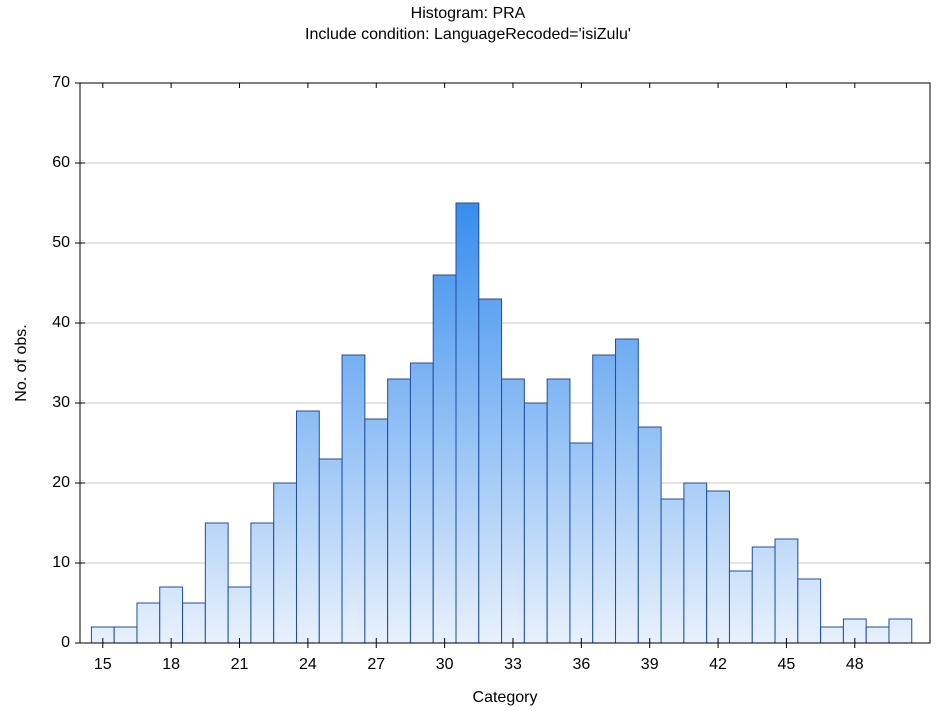 Image resolution: width=937 pixels, height=711 pixels. Describe the element at coordinates (61, 82) in the screenshot. I see `y-tick-label: 70` at that location.